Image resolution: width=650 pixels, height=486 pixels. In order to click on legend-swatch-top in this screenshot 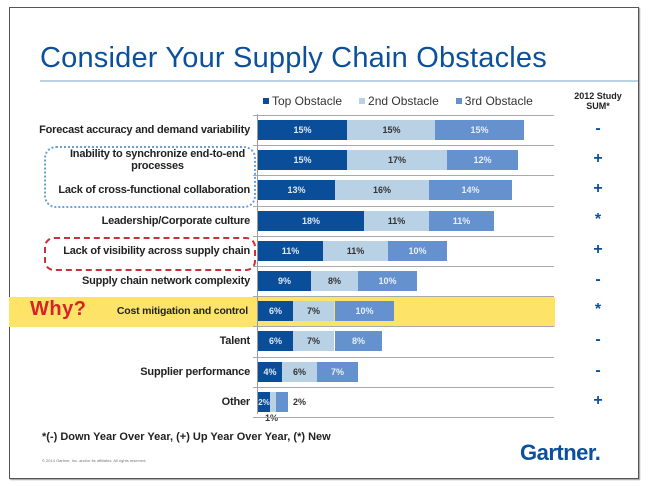, I will do `click(266, 101)`.